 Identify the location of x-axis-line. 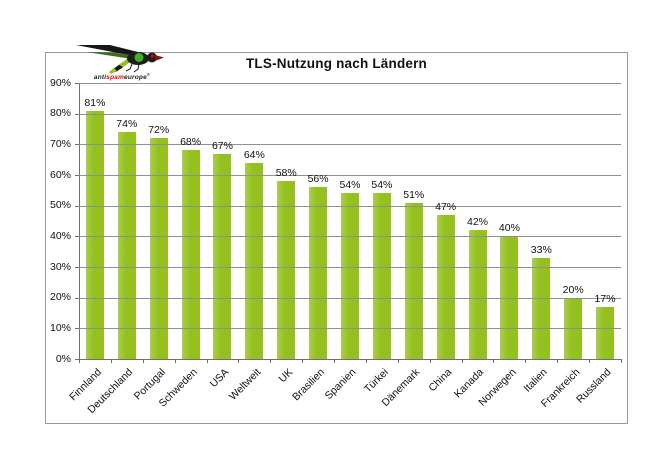
(350, 359).